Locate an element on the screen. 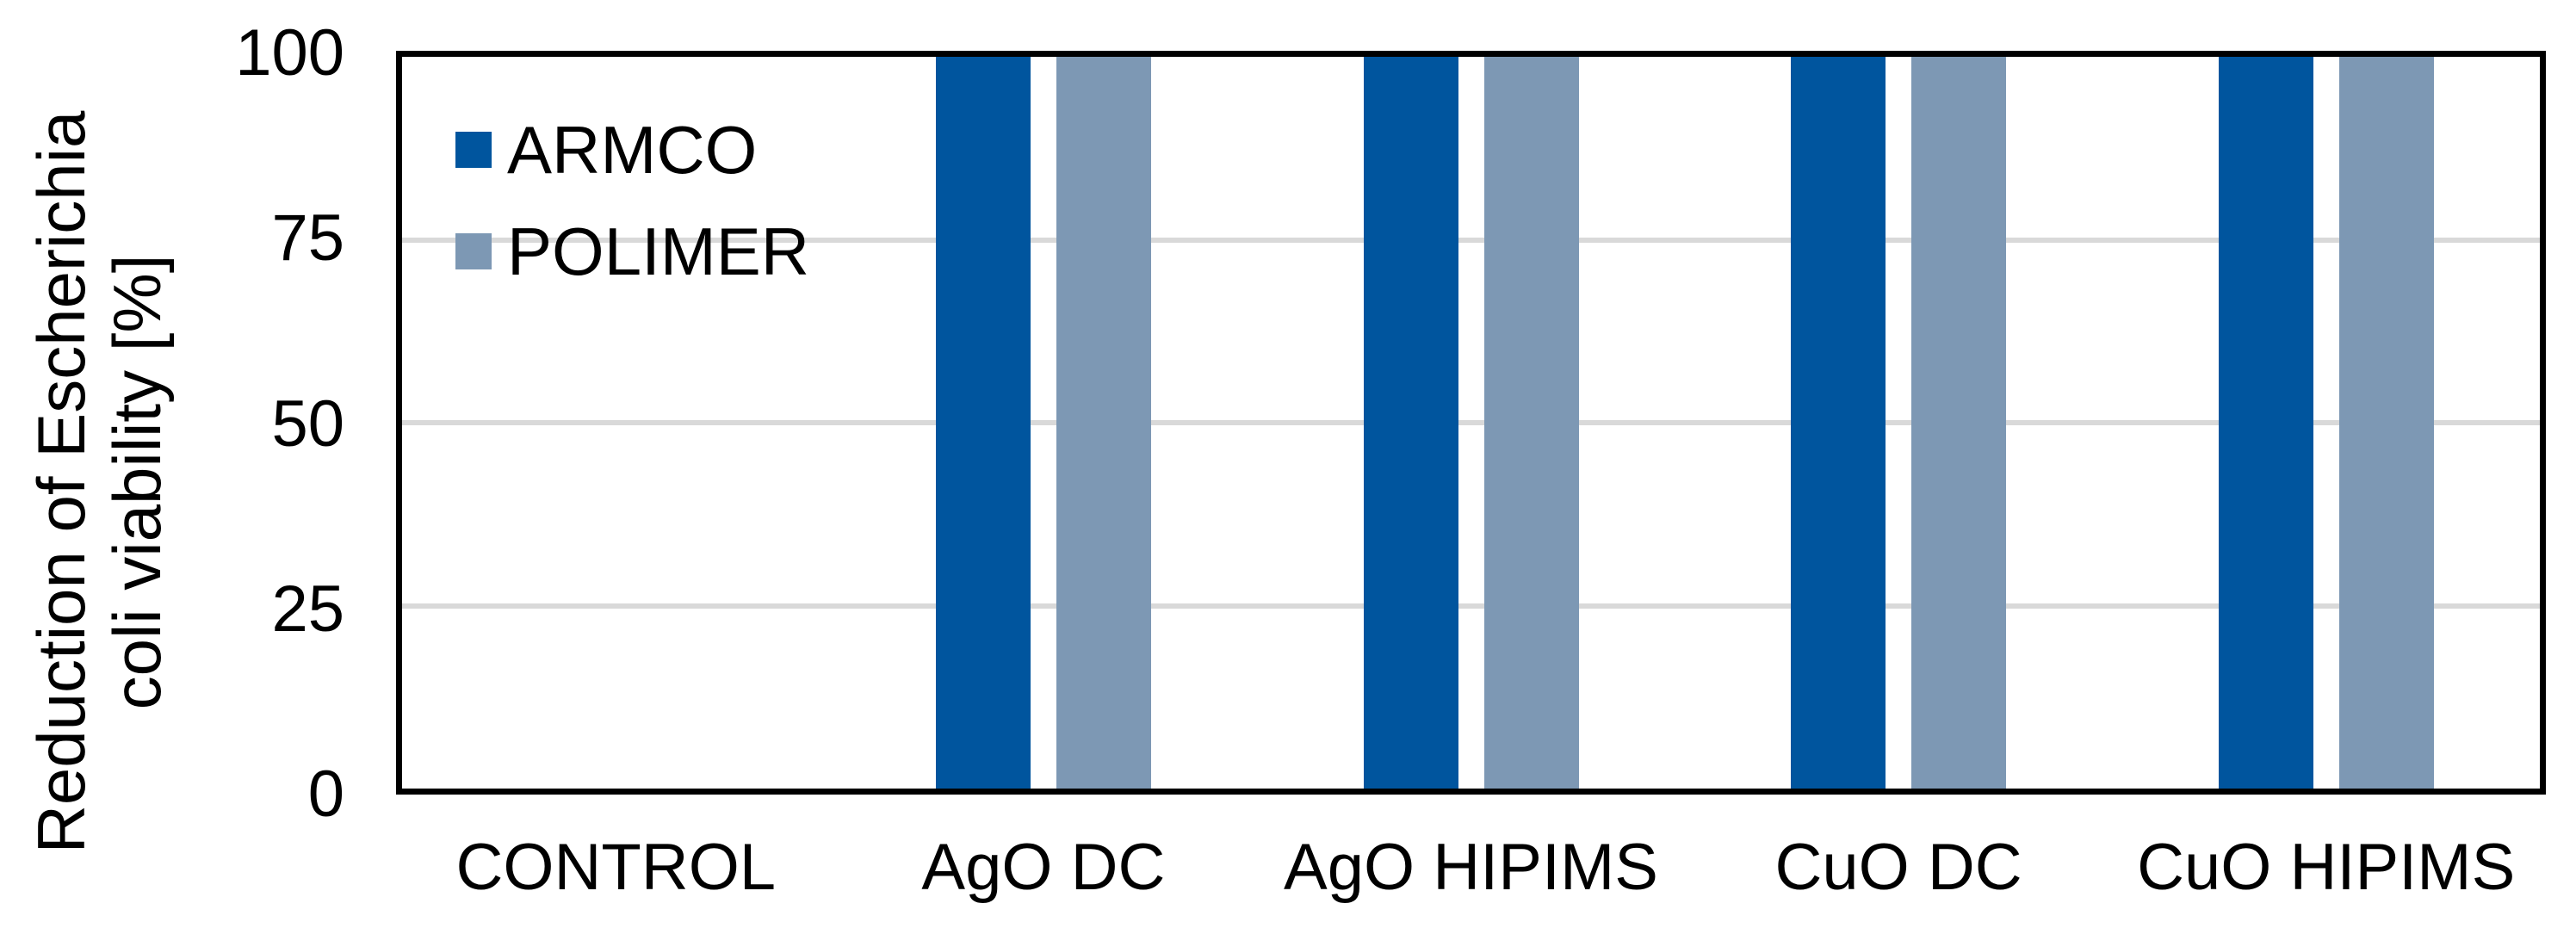  legend-swatch-polimer is located at coordinates (473, 251).